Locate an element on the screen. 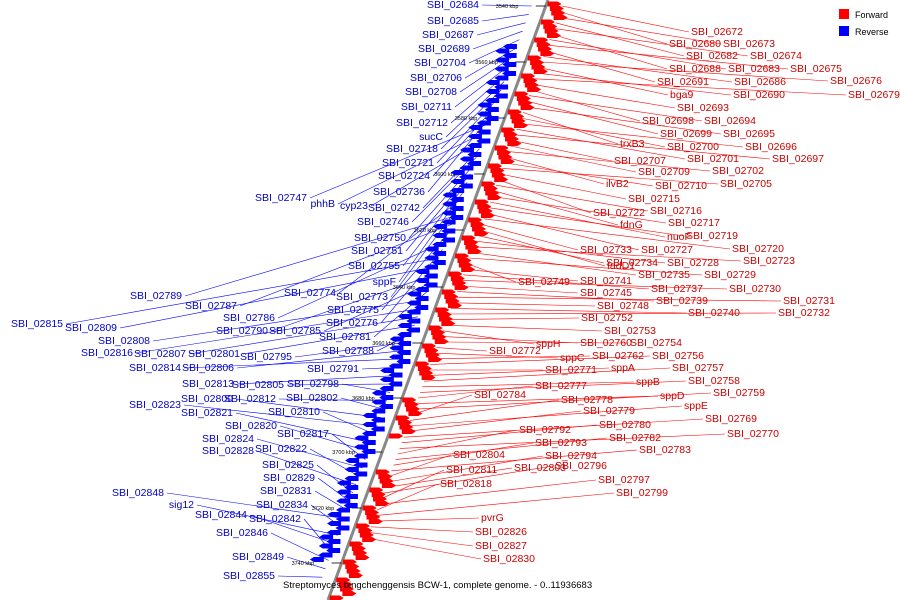 This screenshot has width=900, height=600. forward-gene-label: SBI_02700 is located at coordinates (693, 147).